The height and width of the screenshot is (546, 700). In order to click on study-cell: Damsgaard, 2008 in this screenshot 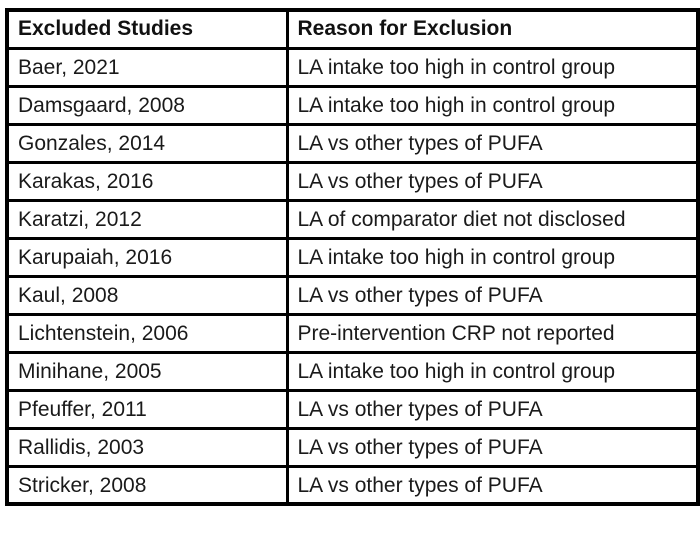, I will do `click(147, 105)`.